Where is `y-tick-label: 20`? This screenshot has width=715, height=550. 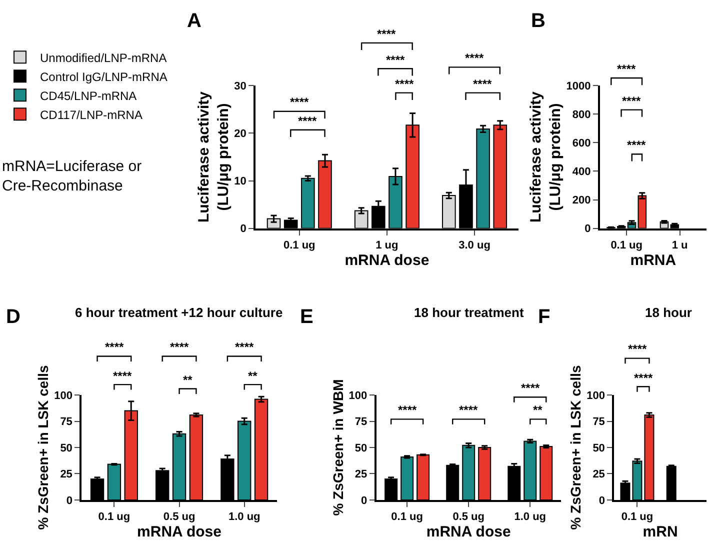
y-tick-label: 20 is located at coordinates (240, 134).